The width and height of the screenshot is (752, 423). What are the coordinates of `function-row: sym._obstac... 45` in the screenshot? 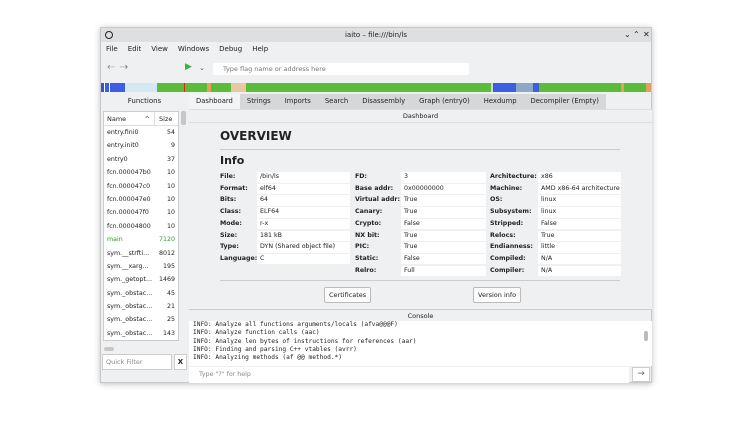 It's located at (141, 293).